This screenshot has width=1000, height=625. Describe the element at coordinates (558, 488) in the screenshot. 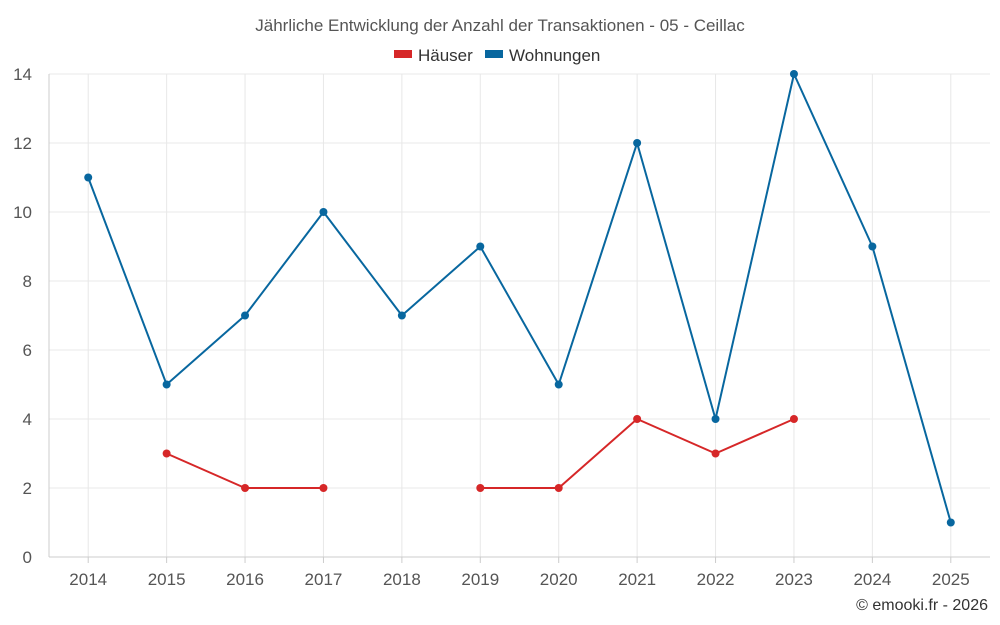

I see `data-point-haeuser-2020` at that location.